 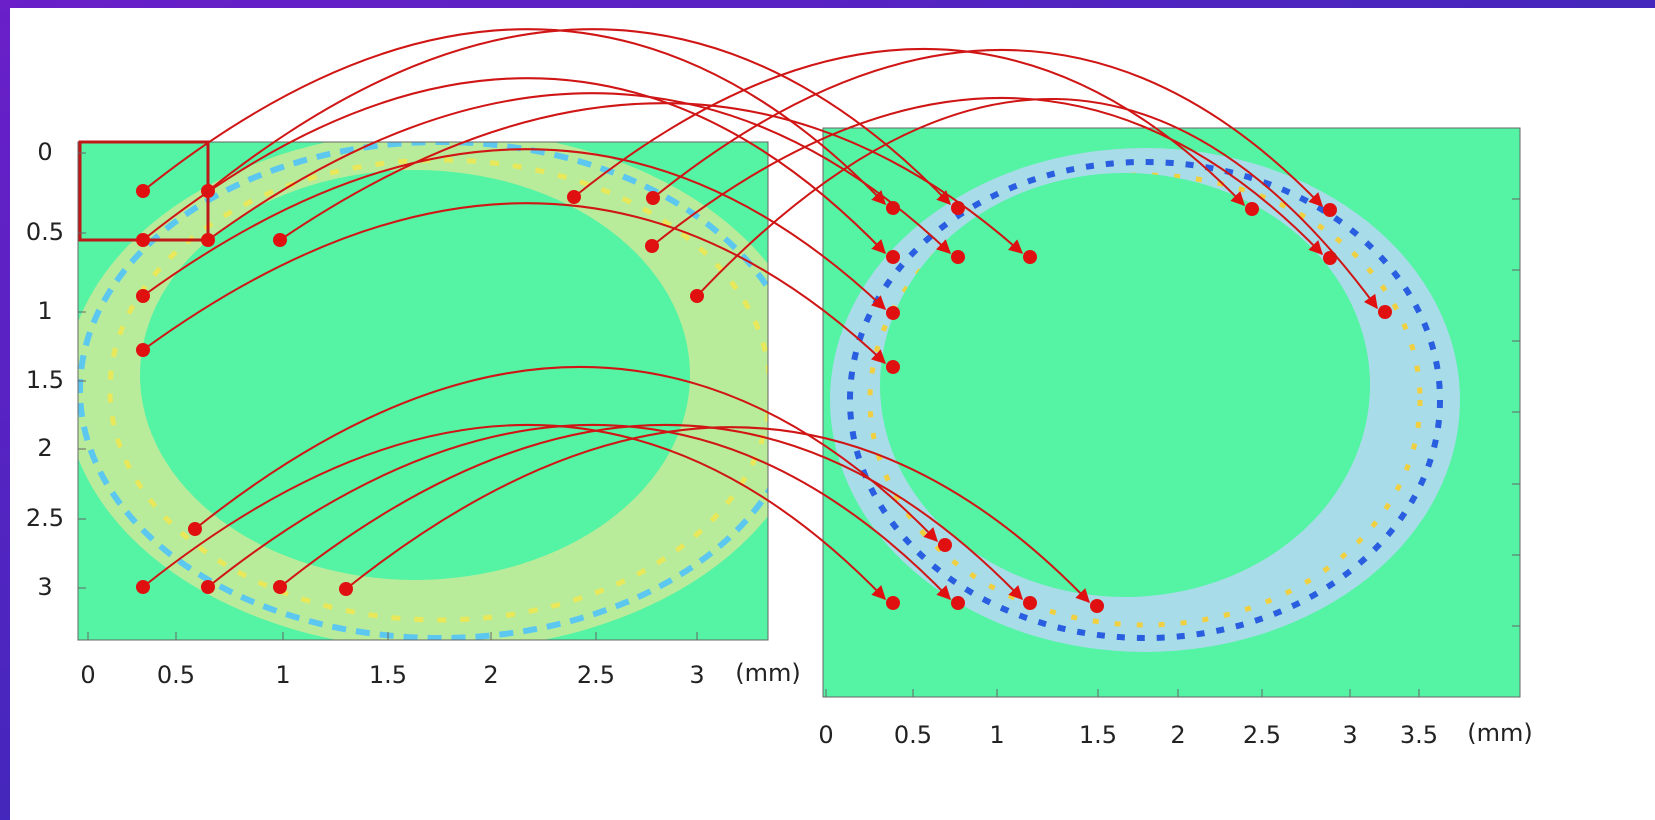 I want to click on y-tick-label: 0, so click(x=44, y=152).